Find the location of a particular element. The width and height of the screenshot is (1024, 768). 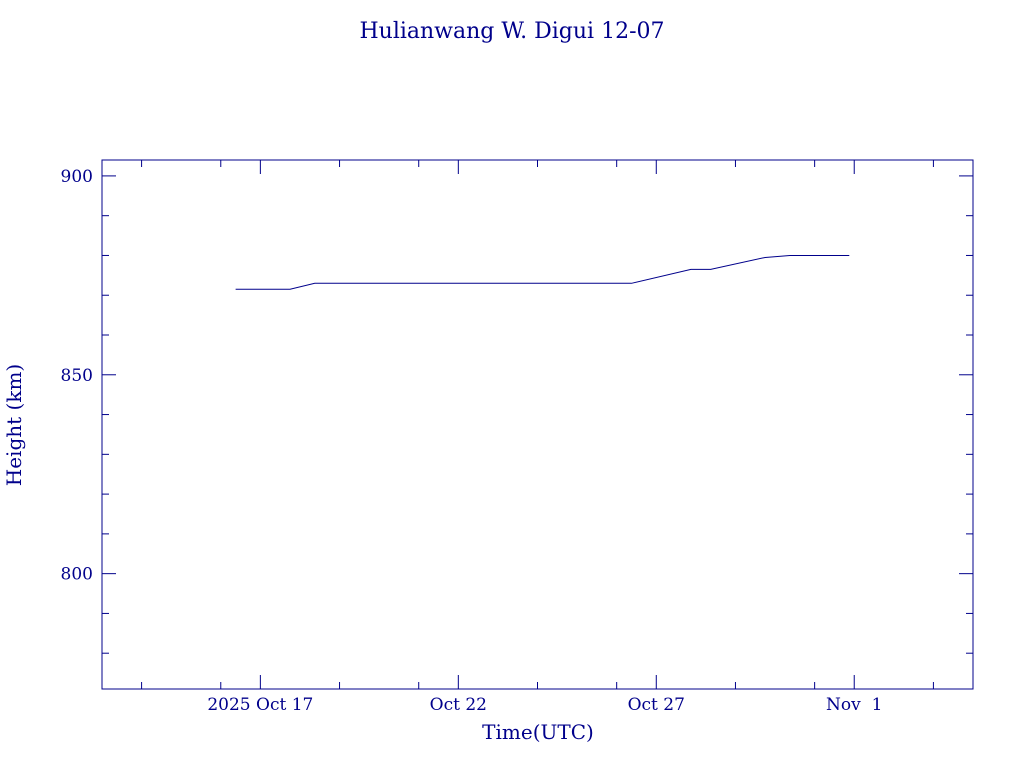

y-tick-label: 800 is located at coordinates (77, 575).